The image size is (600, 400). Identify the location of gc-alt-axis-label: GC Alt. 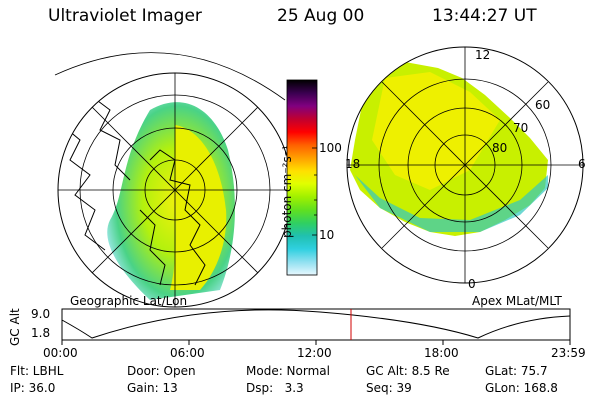
(15, 327).